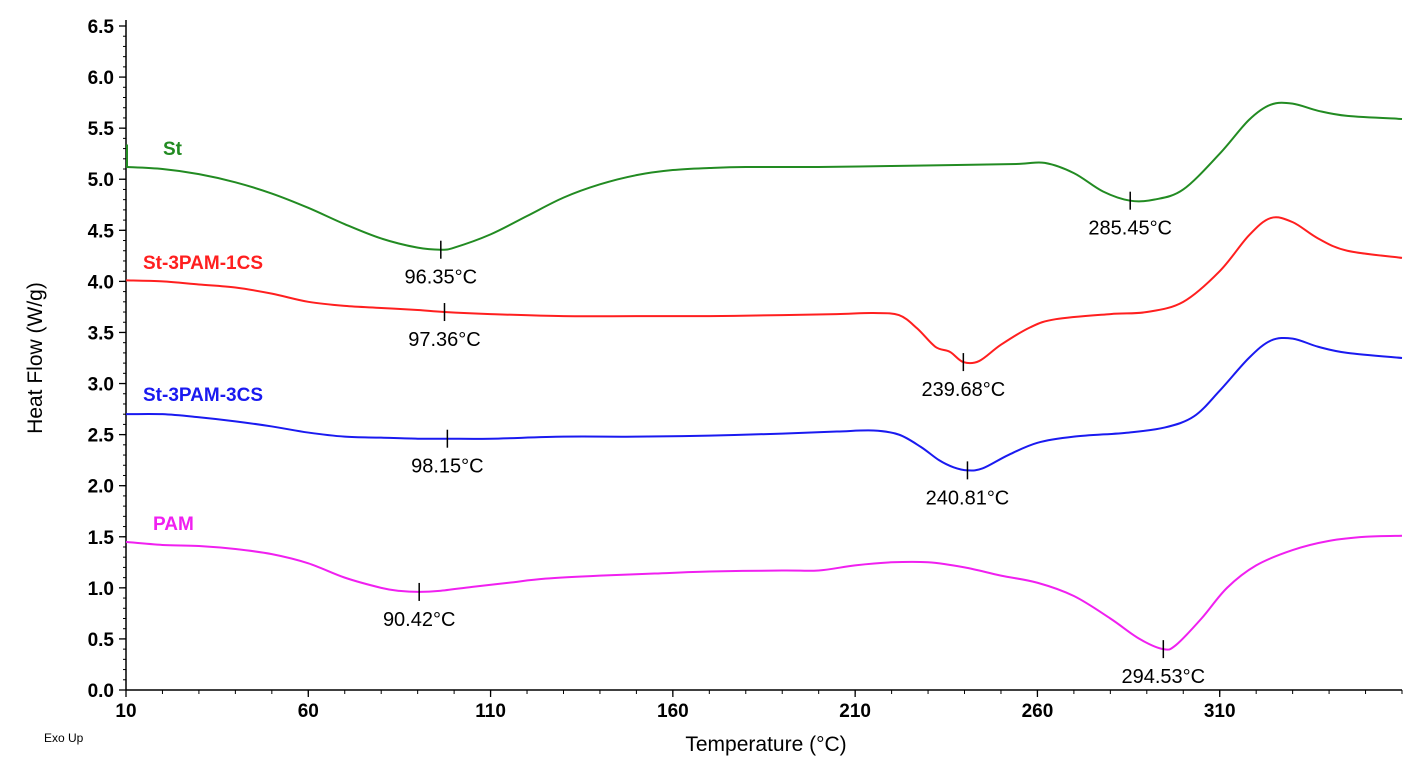  What do you see at coordinates (855, 711) in the screenshot?
I see `x-tick-label: 210` at bounding box center [855, 711].